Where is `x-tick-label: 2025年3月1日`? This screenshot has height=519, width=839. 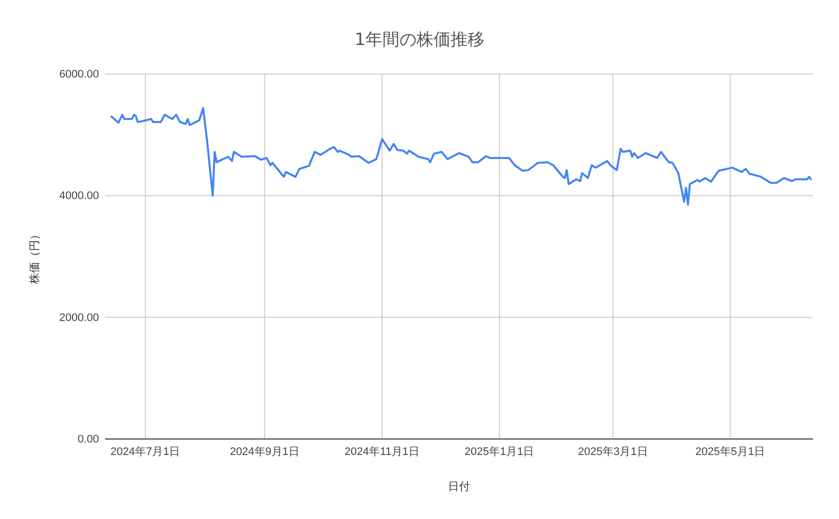
x-tick-label: 2025年3月1日 is located at coordinates (613, 452).